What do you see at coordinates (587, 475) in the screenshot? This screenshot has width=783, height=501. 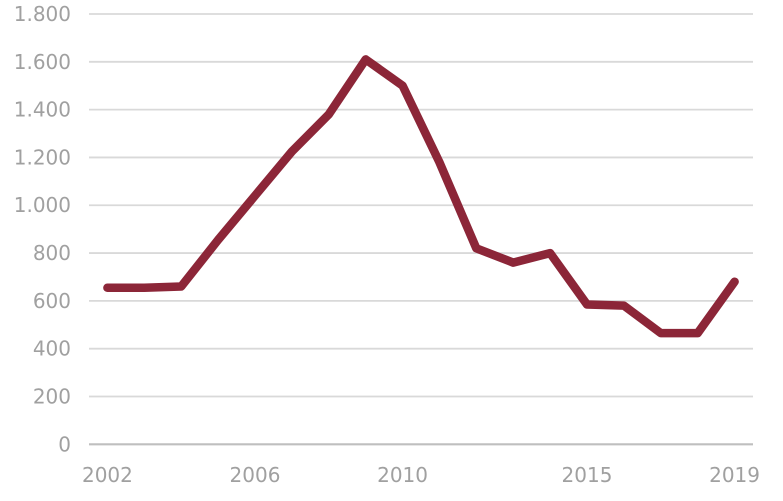 I see `x-axis-tick-label: 2015` at bounding box center [587, 475].